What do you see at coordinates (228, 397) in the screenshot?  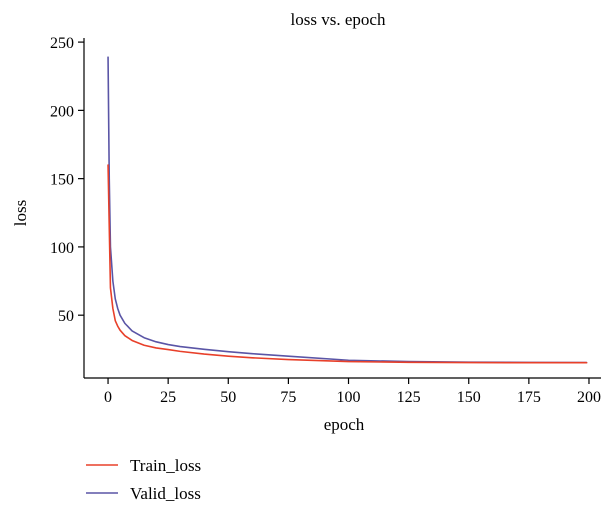 I see `x-tick-label: 50` at bounding box center [228, 397].